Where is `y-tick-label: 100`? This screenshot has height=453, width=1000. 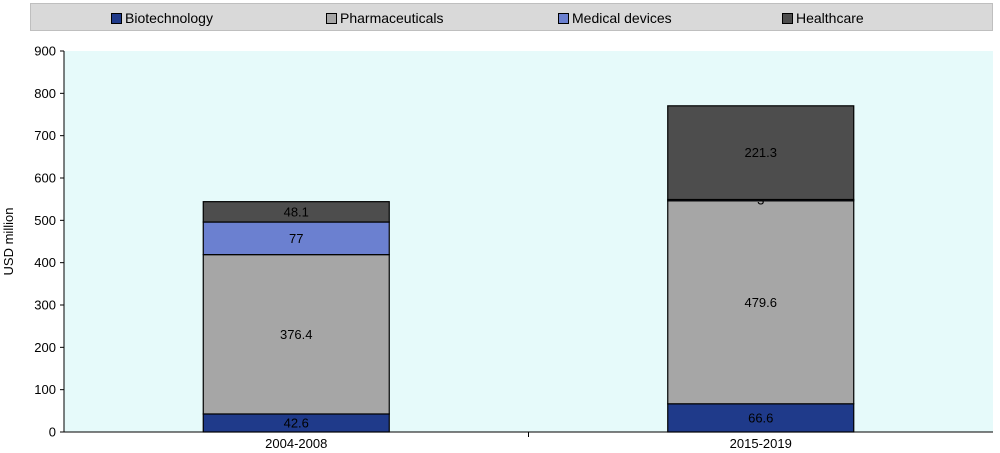 y-tick-label: 100 is located at coordinates (45, 389).